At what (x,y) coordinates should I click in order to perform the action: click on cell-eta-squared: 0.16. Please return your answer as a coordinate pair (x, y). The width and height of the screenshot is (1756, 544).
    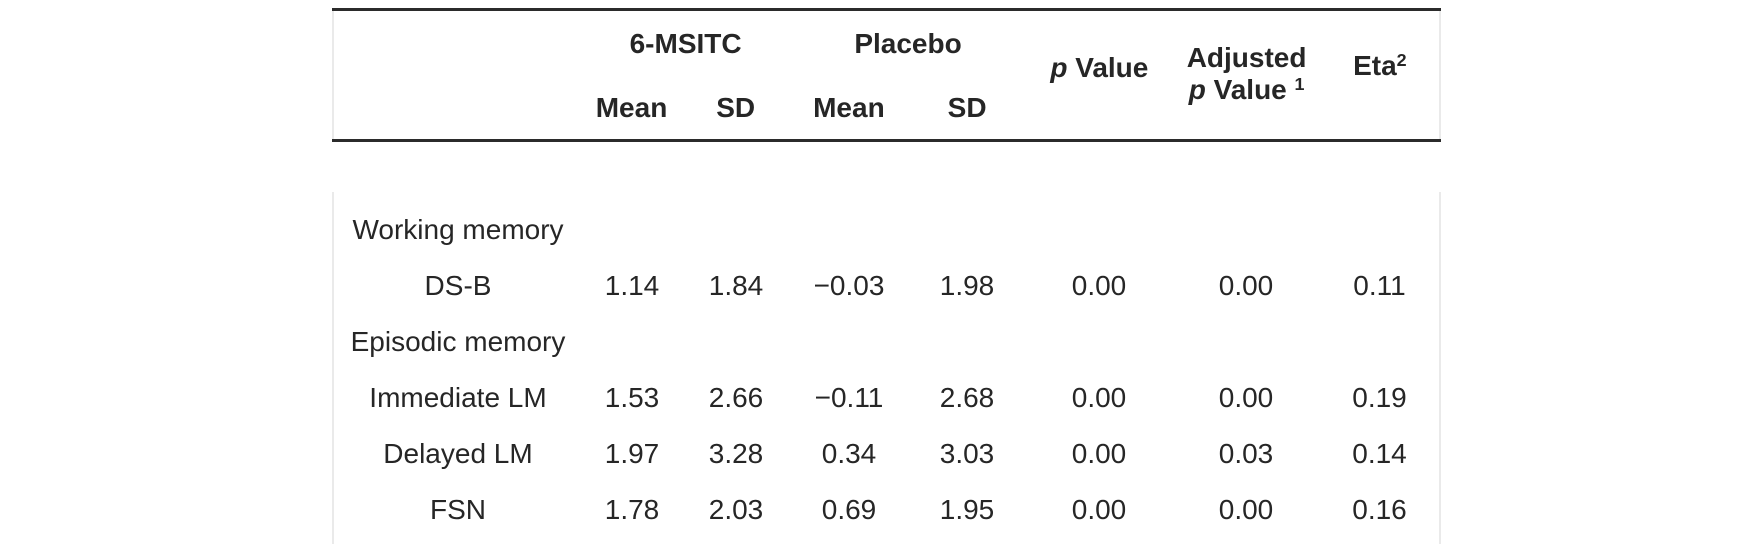
    Looking at the image, I should click on (1379, 509).